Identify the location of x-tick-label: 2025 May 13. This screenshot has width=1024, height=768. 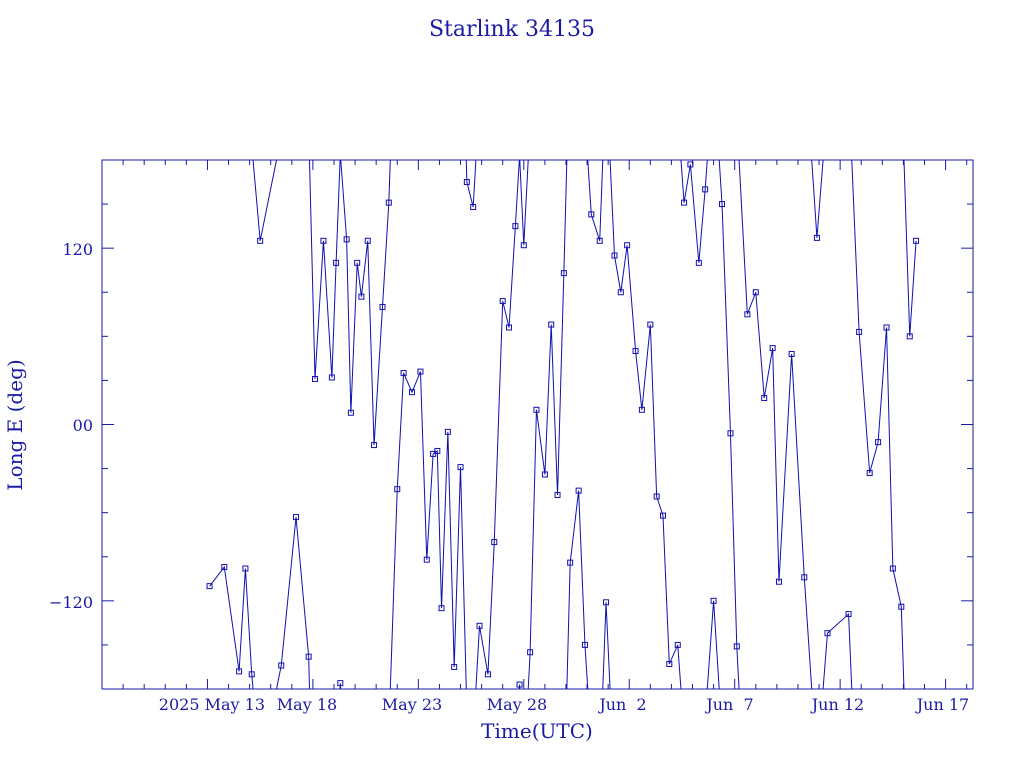
(212, 704).